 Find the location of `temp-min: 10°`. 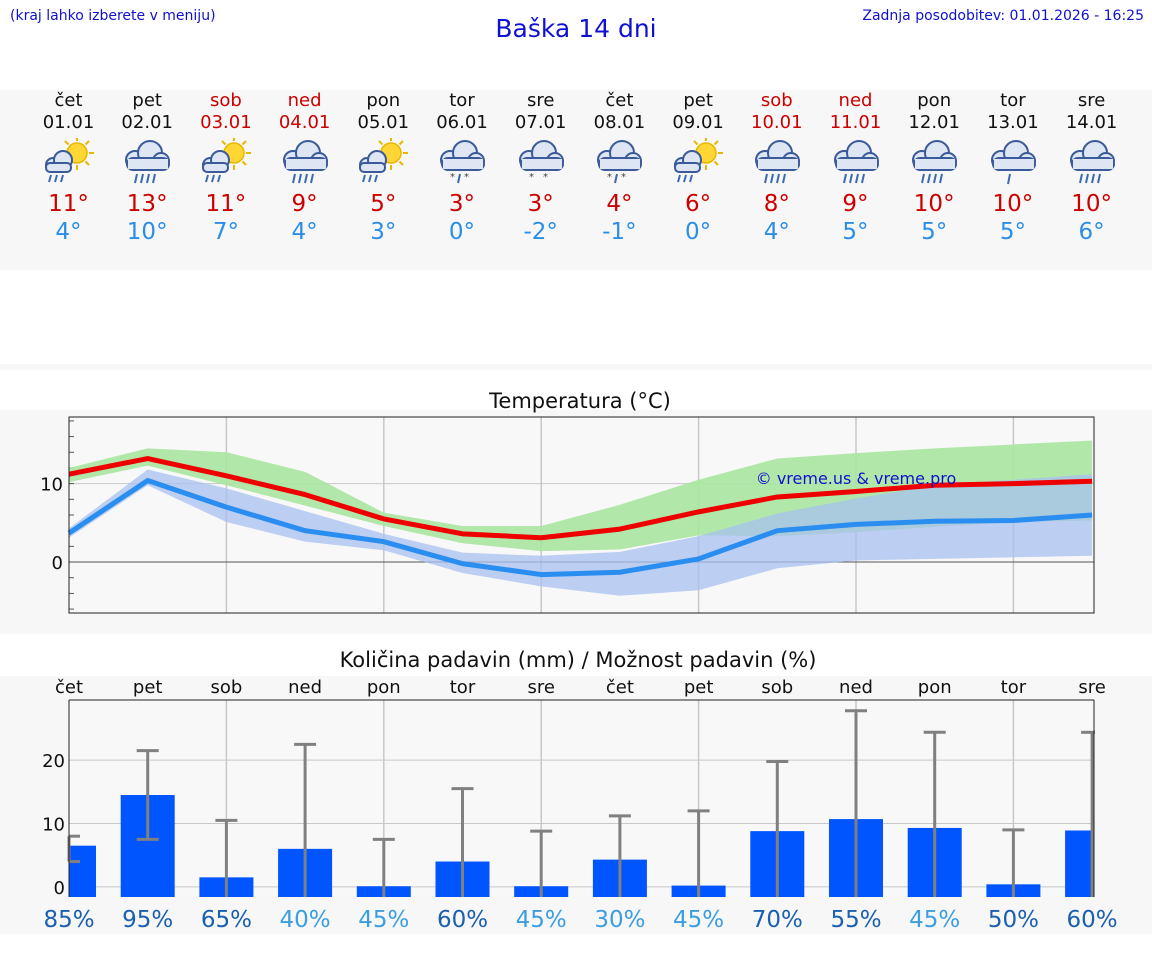

temp-min: 10° is located at coordinates (147, 232).